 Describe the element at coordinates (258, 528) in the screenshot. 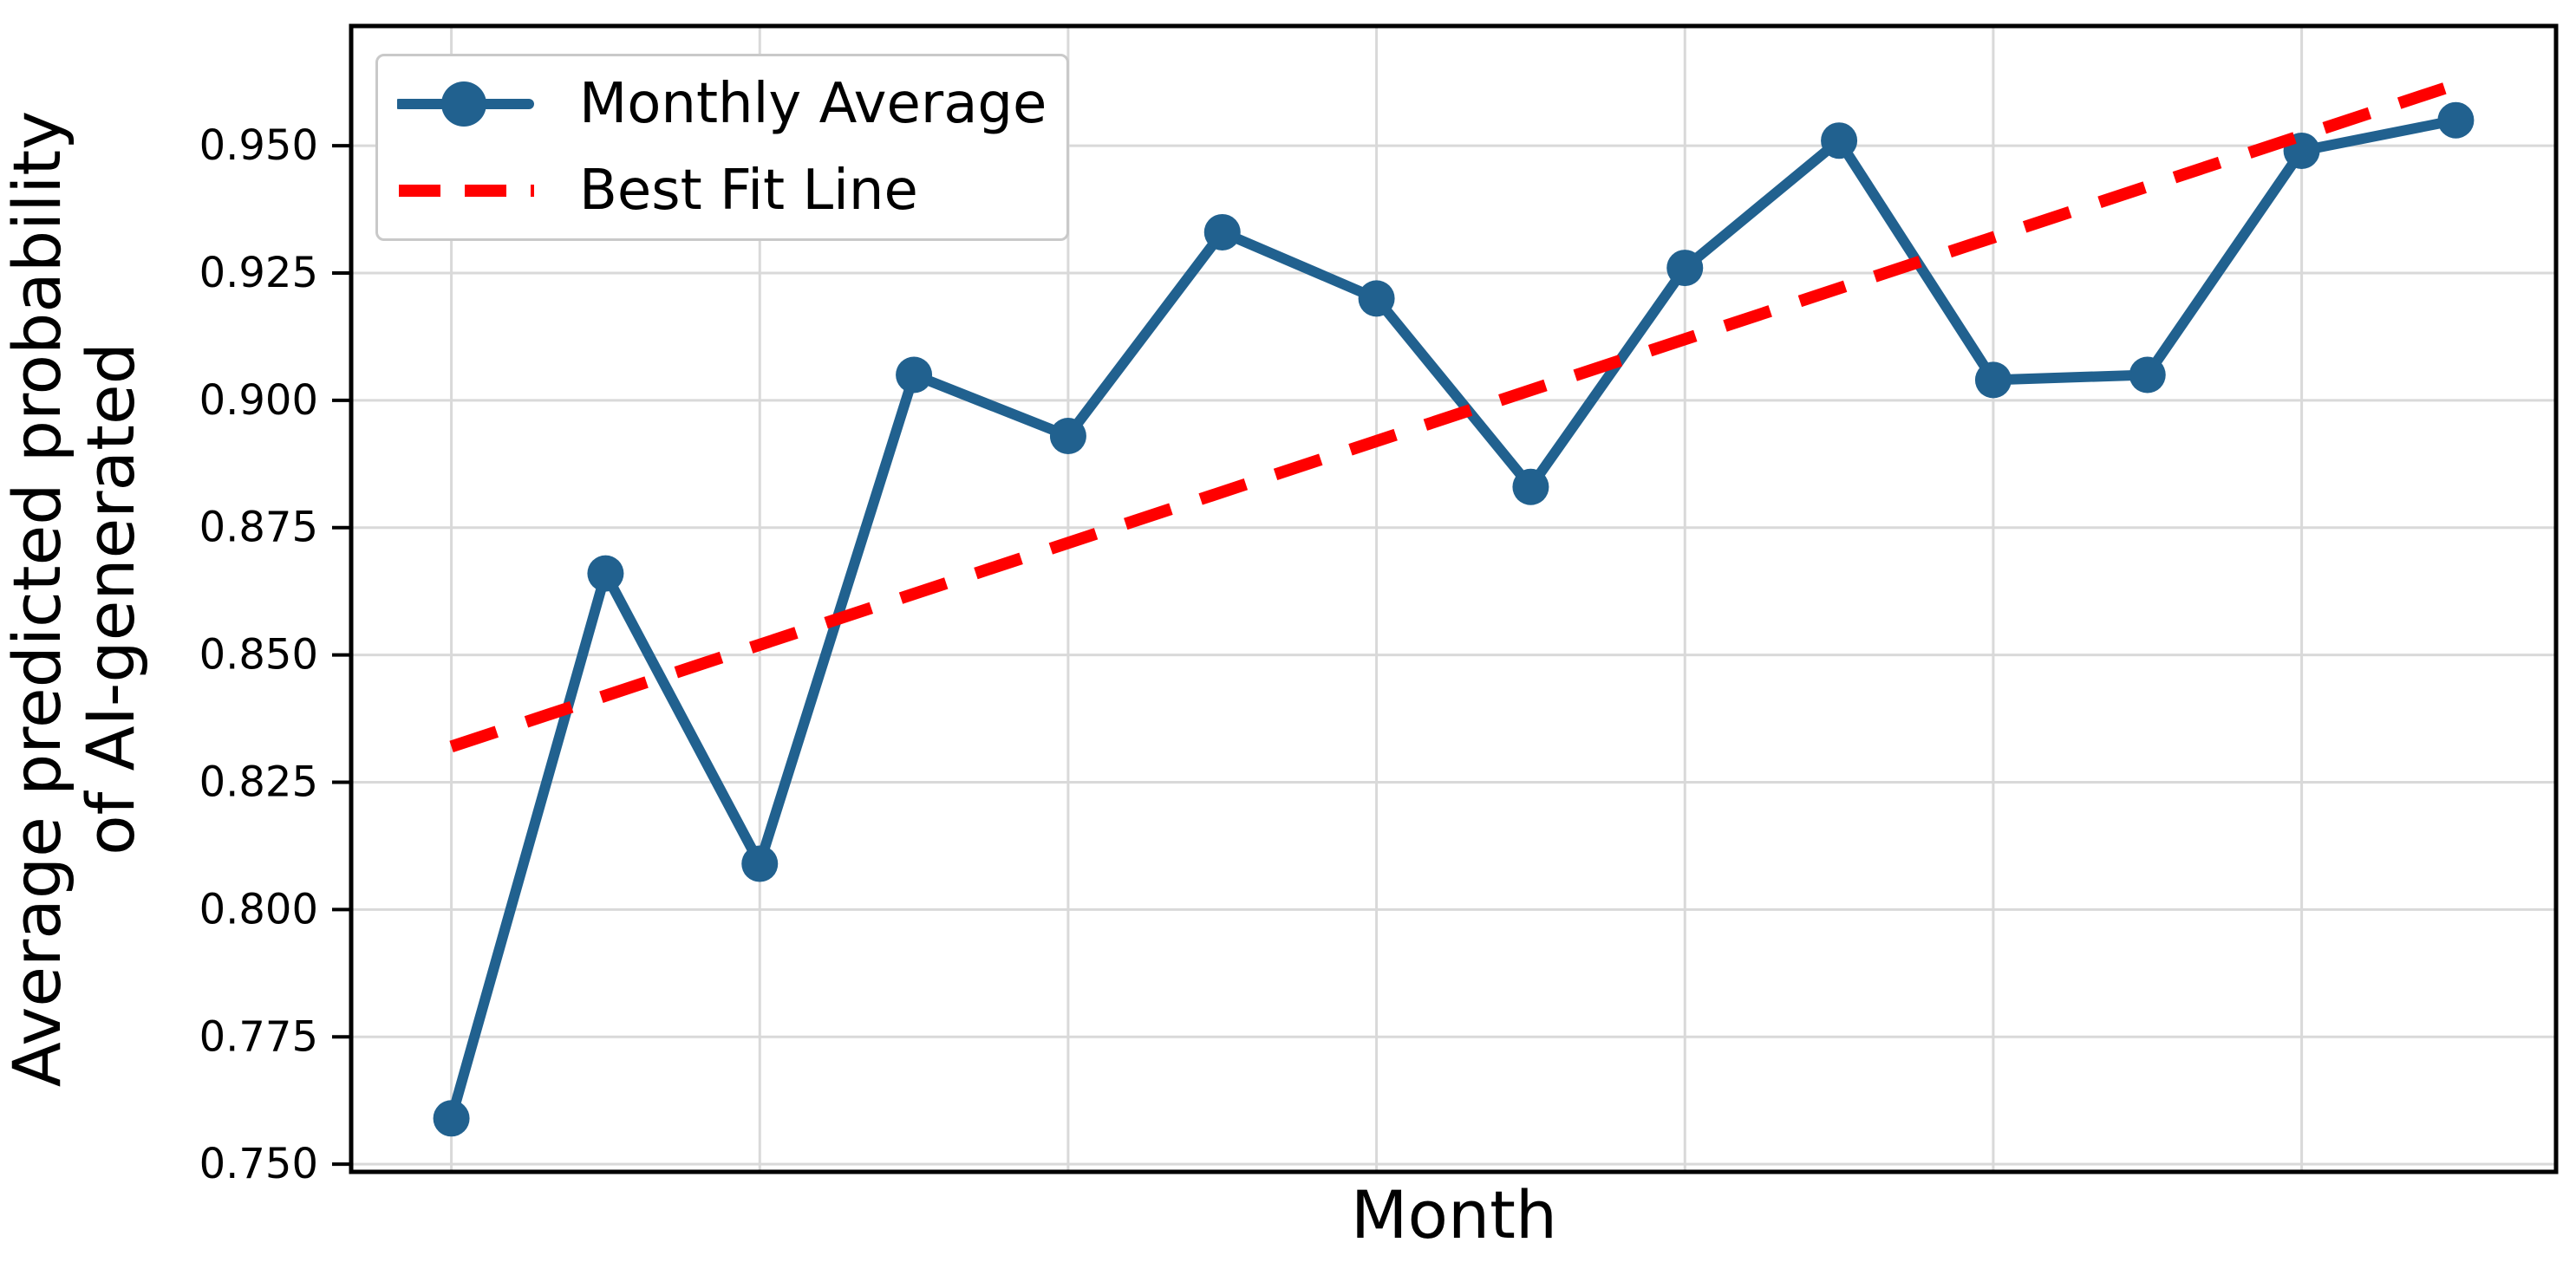

I see `y-tick-label: 0.875` at that location.